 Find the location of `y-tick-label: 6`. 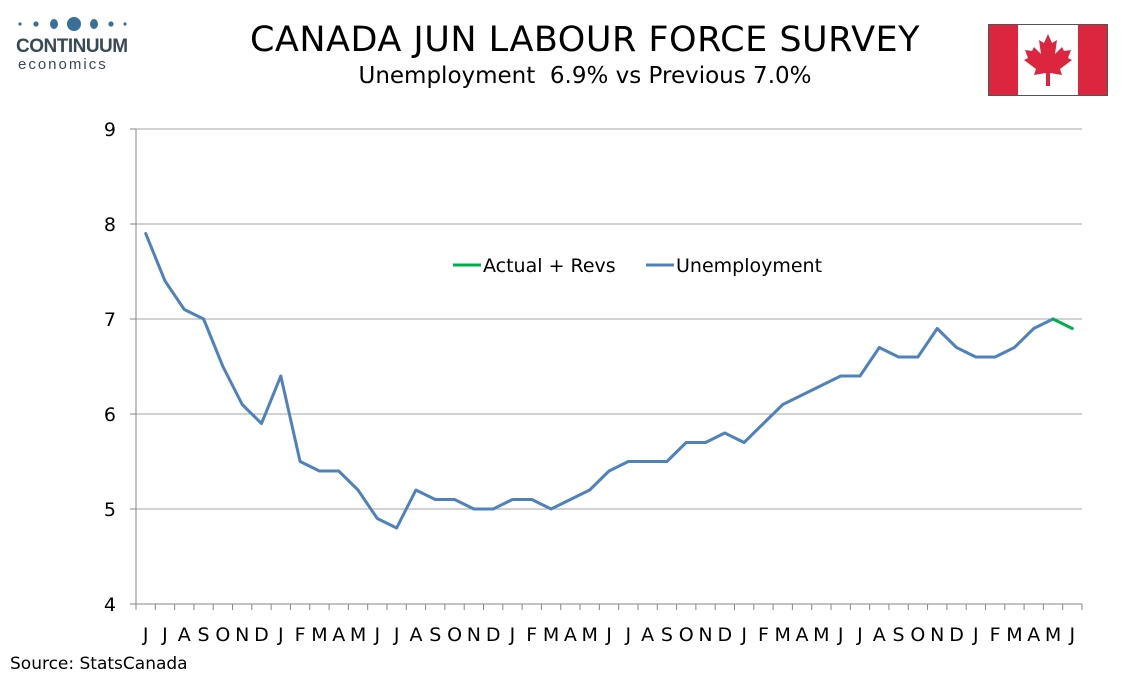

y-tick-label: 6 is located at coordinates (110, 415).